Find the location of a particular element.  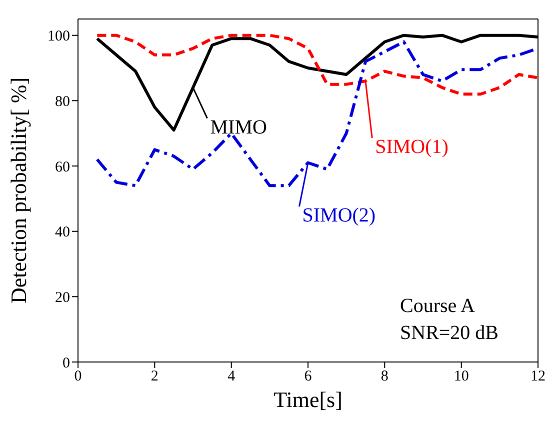

x-tick-label: 2 is located at coordinates (154, 376).